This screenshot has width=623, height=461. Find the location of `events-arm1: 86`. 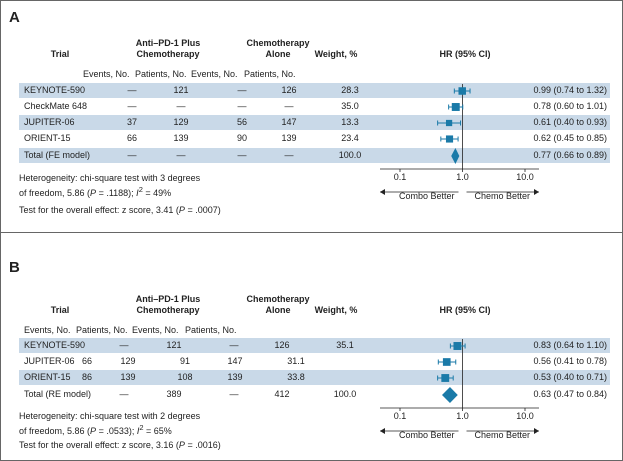

events-arm1: 86 is located at coordinates (86, 377).